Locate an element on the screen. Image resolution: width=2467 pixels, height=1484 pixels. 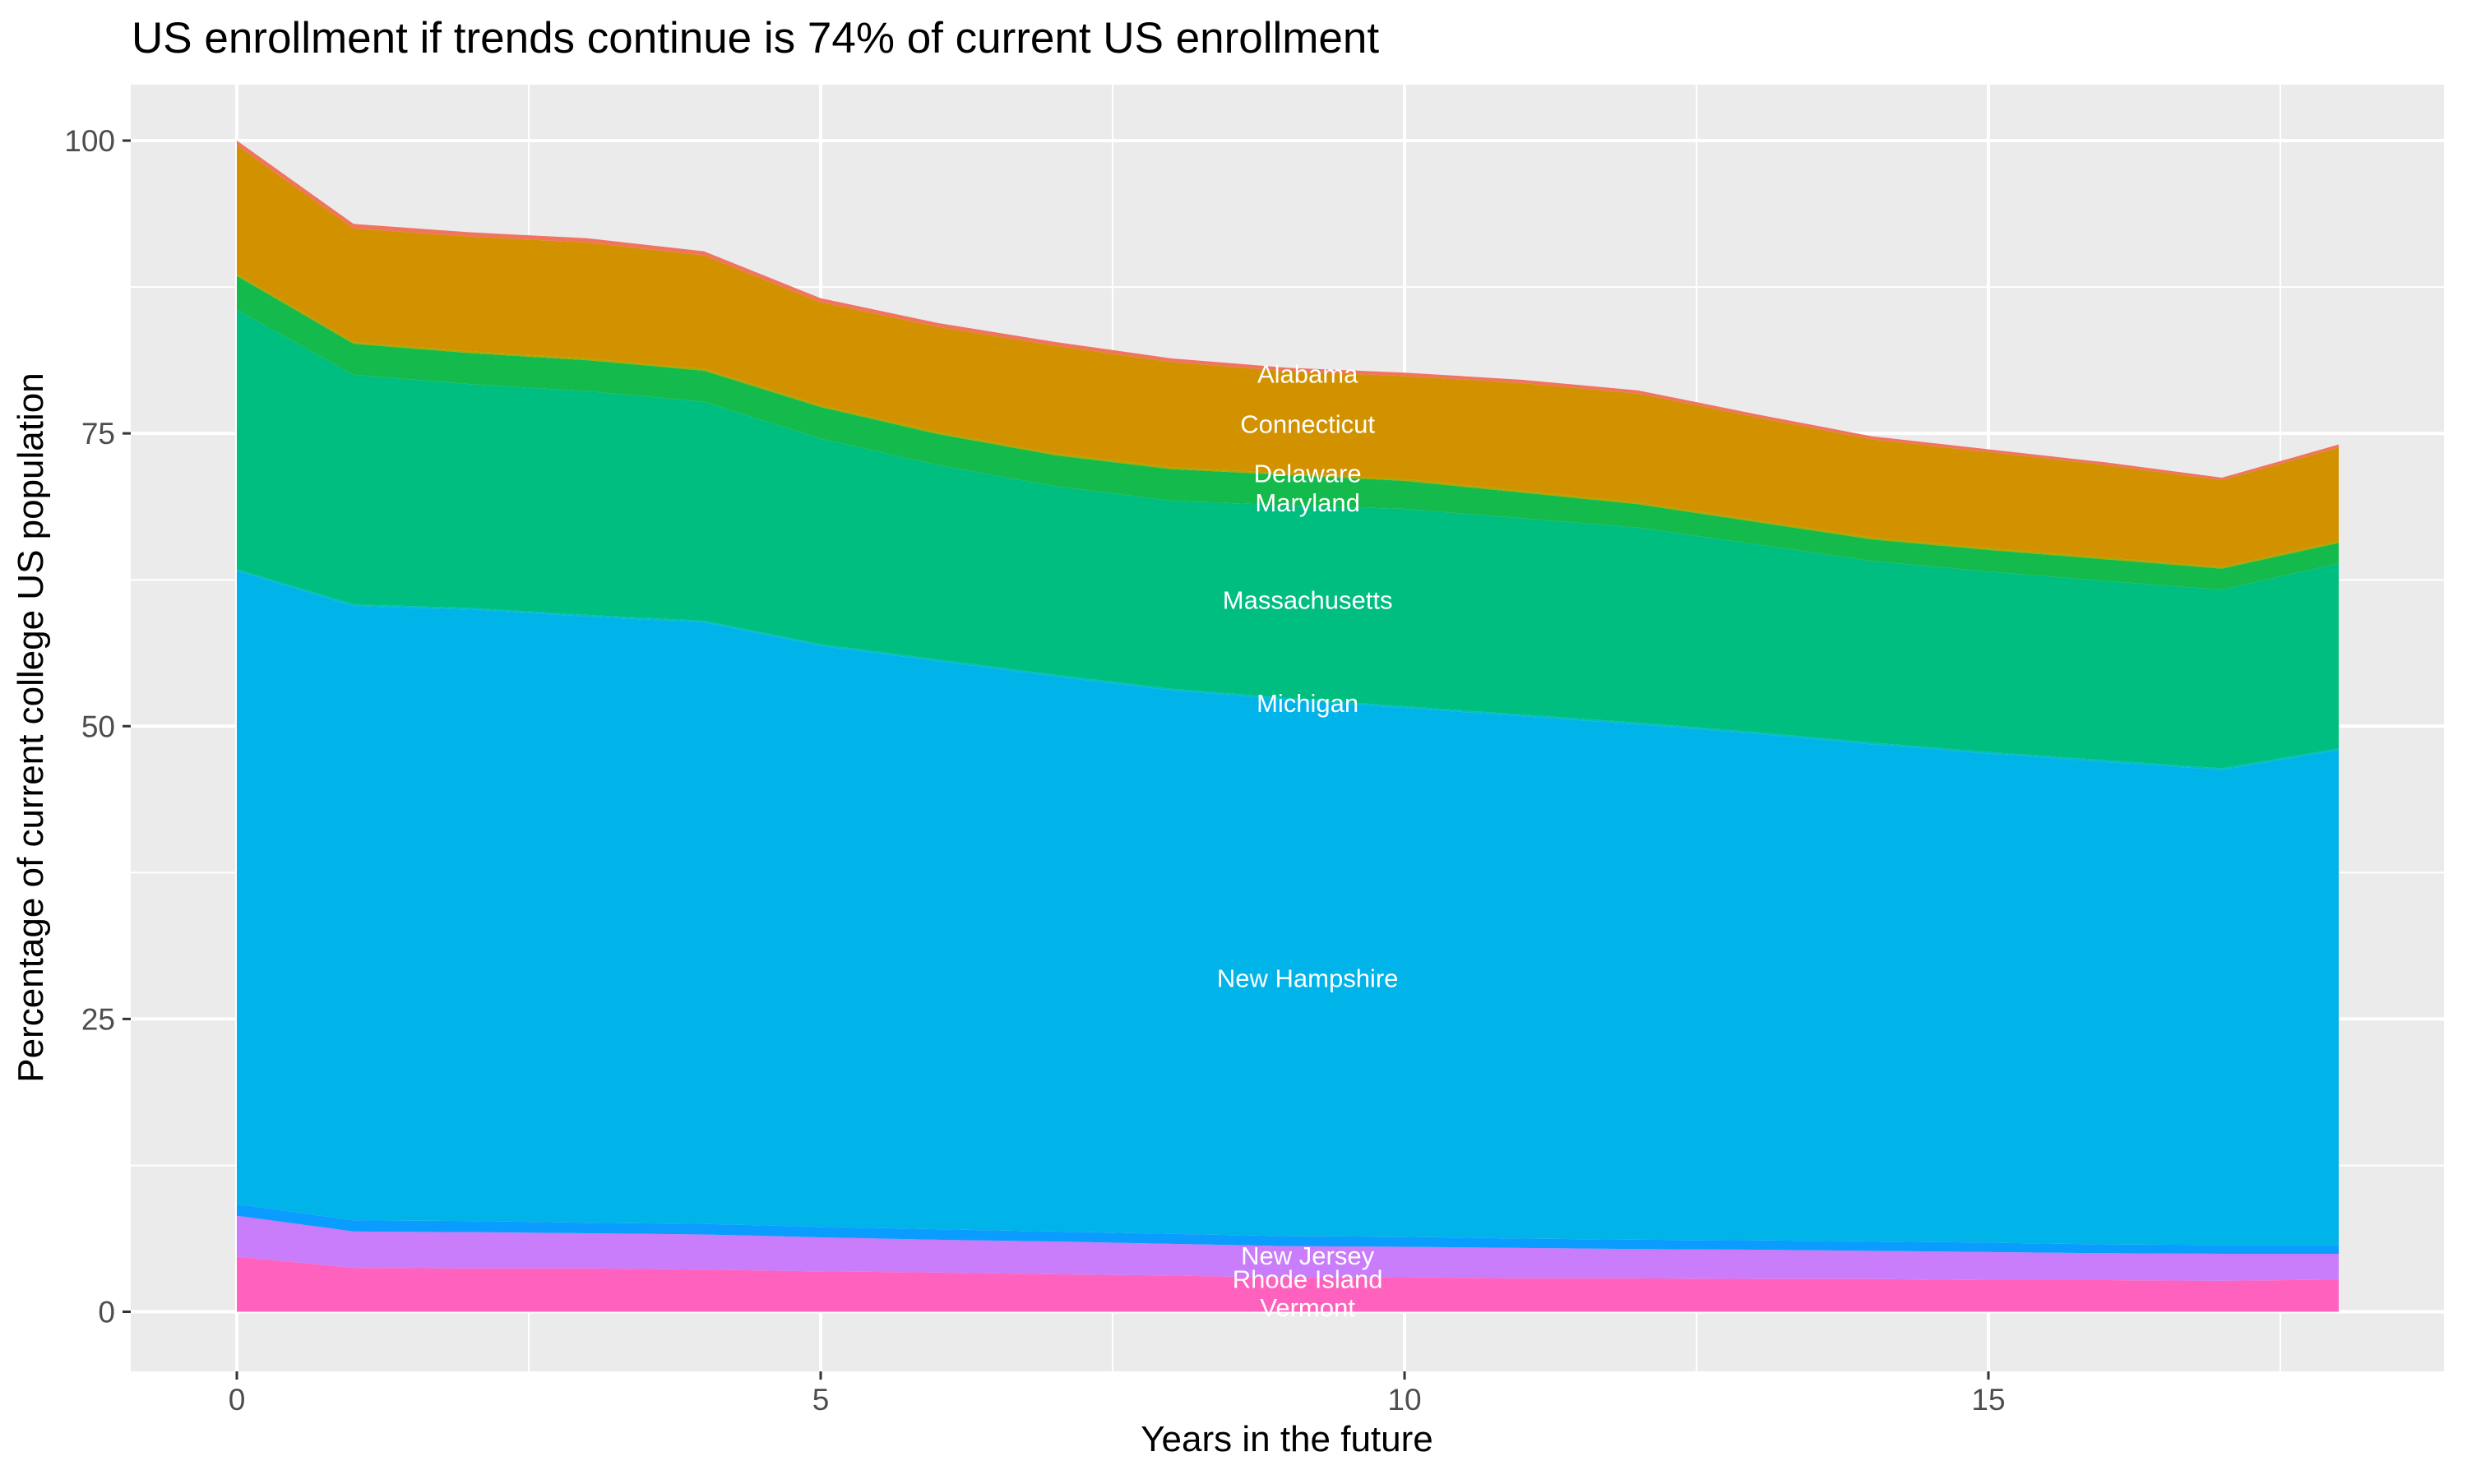
area-label-vermont: Vermont is located at coordinates (1307, 1307).